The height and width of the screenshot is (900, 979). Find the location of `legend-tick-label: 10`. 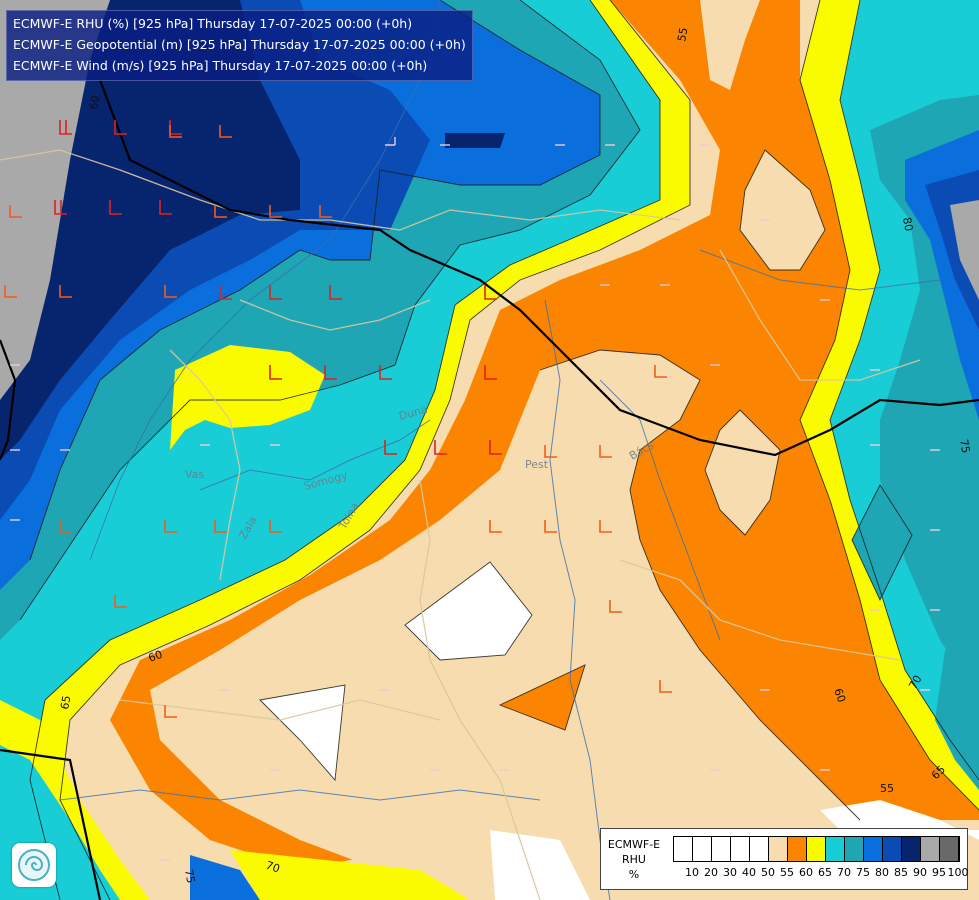

legend-tick-label: 10 is located at coordinates (692, 872).